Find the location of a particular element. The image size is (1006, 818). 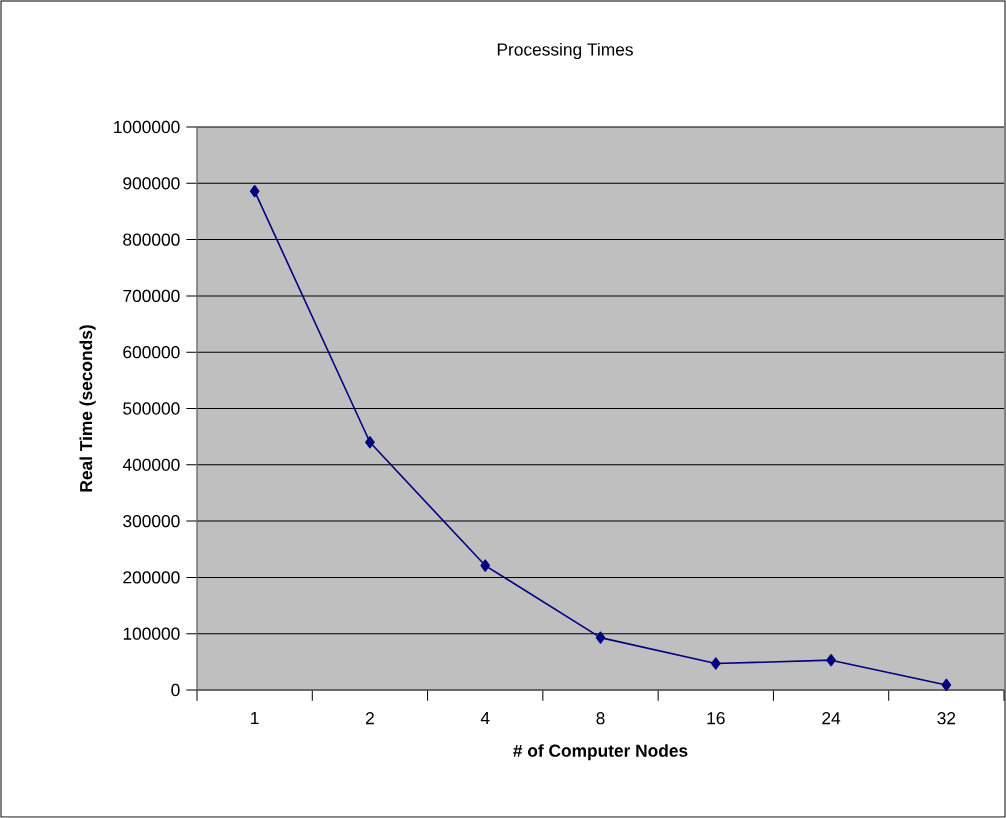

x-tick-label: 8 is located at coordinates (600, 718).